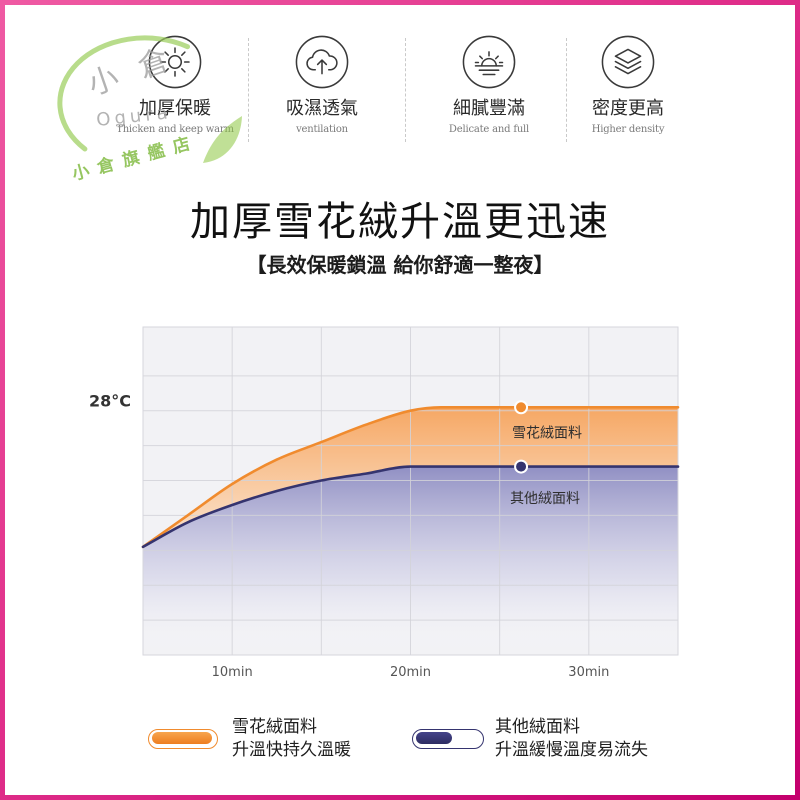 The height and width of the screenshot is (800, 800). What do you see at coordinates (489, 108) in the screenshot?
I see `feature-label: 細膩豐滿` at bounding box center [489, 108].